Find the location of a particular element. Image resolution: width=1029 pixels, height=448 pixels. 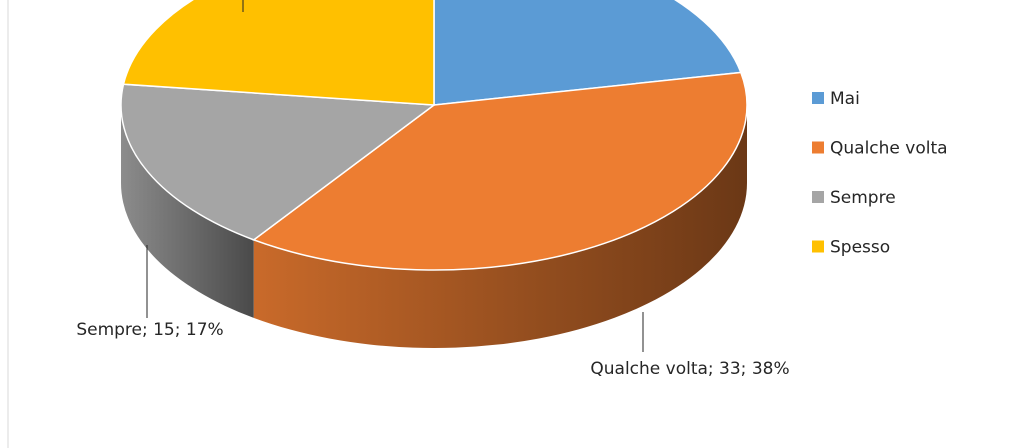

data-label: Qualche volta; 33; 38% is located at coordinates (690, 369).